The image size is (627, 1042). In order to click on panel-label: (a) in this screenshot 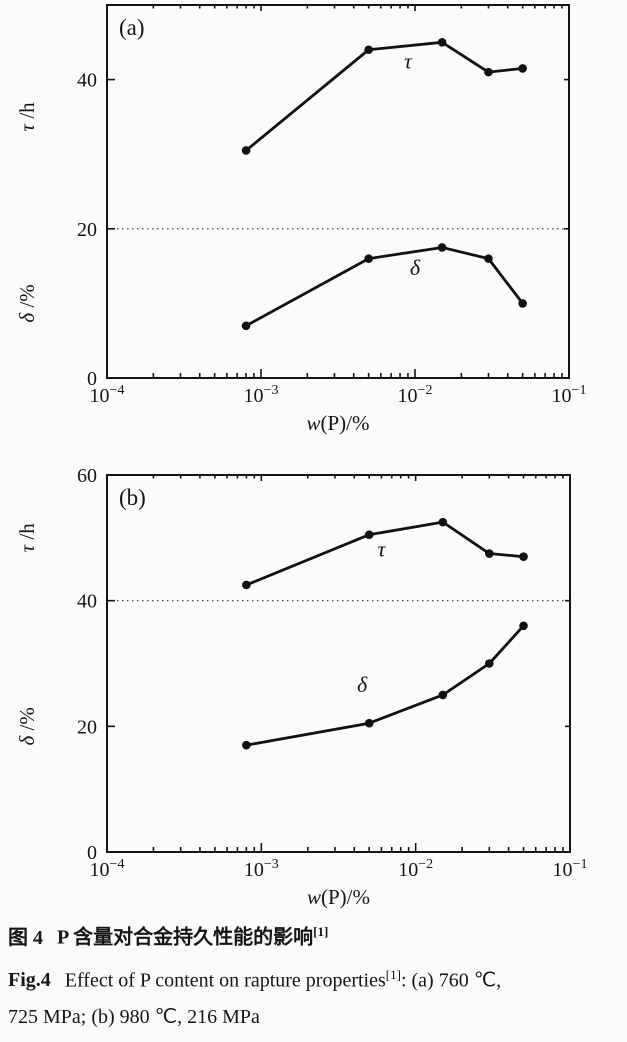, I will do `click(132, 27)`.